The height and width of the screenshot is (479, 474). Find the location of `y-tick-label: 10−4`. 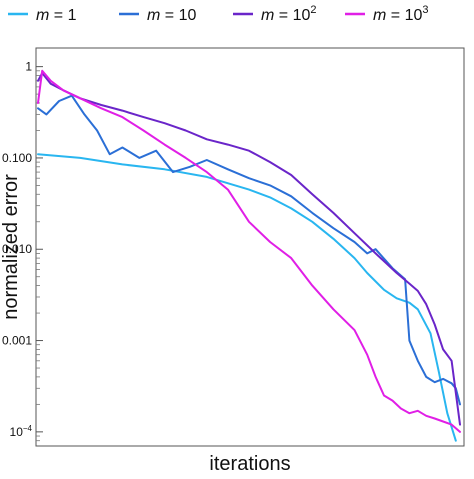

y-tick-label: 10−4 is located at coordinates (21, 431).